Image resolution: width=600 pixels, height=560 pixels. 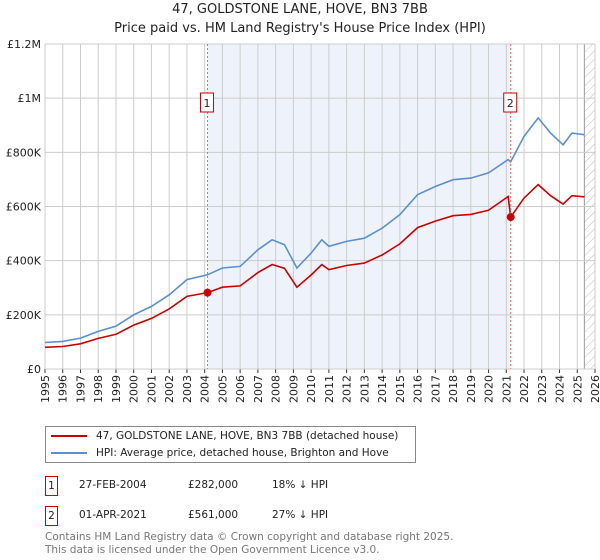 I want to click on x-tick-label: 2025, so click(x=577, y=389).